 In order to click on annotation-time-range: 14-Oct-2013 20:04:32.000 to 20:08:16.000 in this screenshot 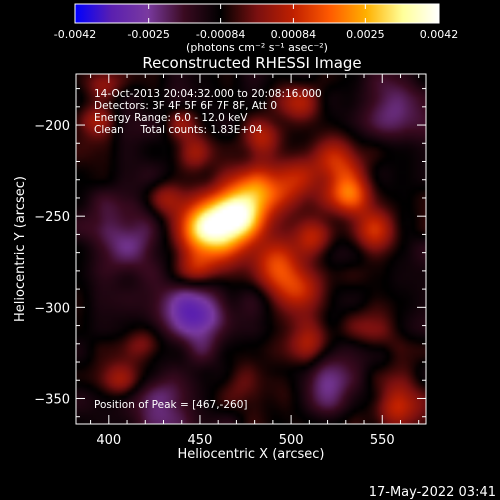, I will do `click(208, 94)`.